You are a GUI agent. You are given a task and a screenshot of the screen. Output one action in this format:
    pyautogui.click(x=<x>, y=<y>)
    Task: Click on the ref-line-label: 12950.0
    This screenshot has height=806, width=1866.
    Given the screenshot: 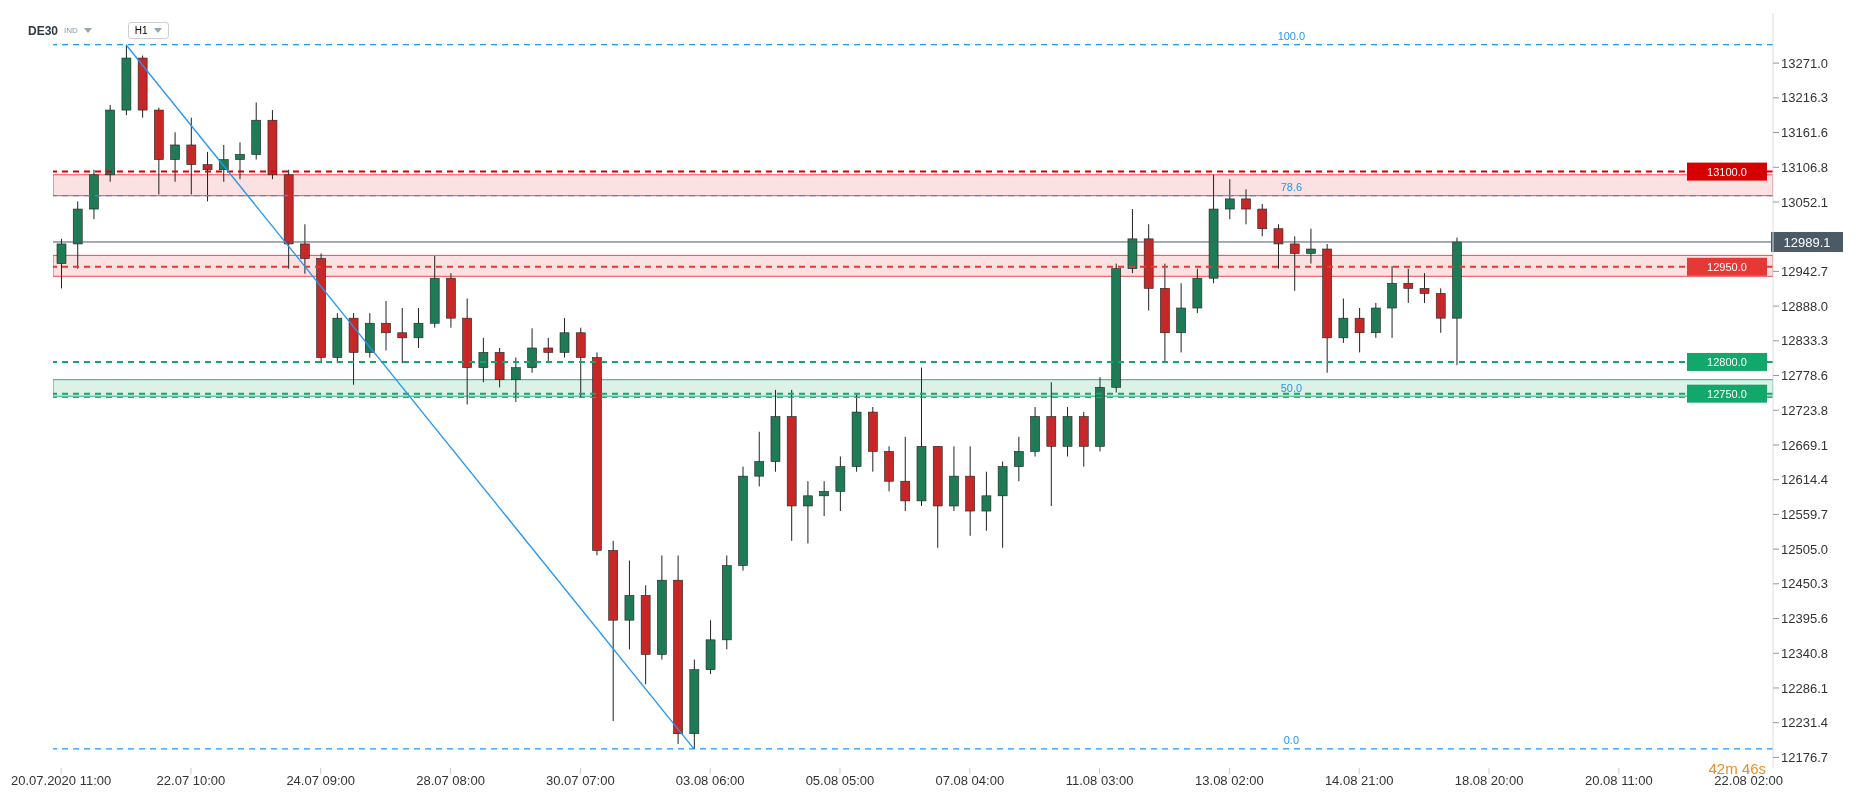 What is the action you would take?
    pyautogui.click(x=1727, y=266)
    